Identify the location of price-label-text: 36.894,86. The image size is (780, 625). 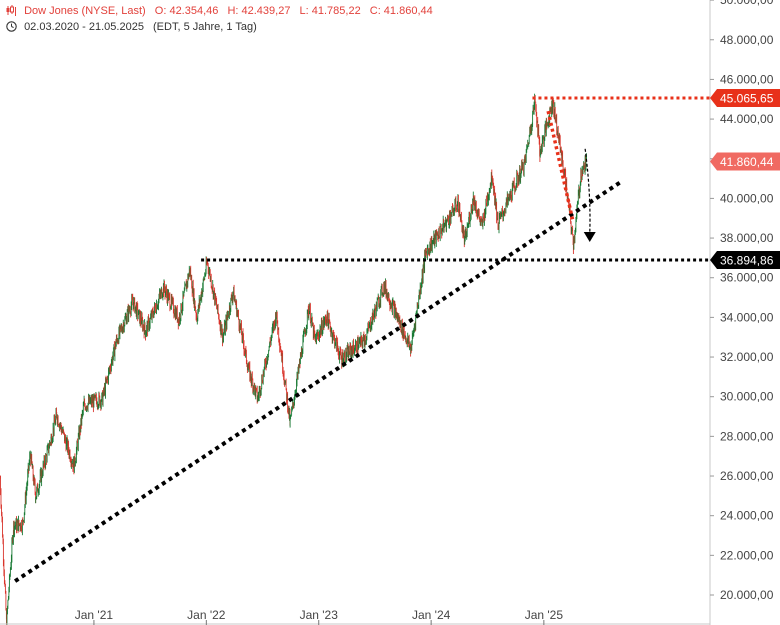
(747, 260).